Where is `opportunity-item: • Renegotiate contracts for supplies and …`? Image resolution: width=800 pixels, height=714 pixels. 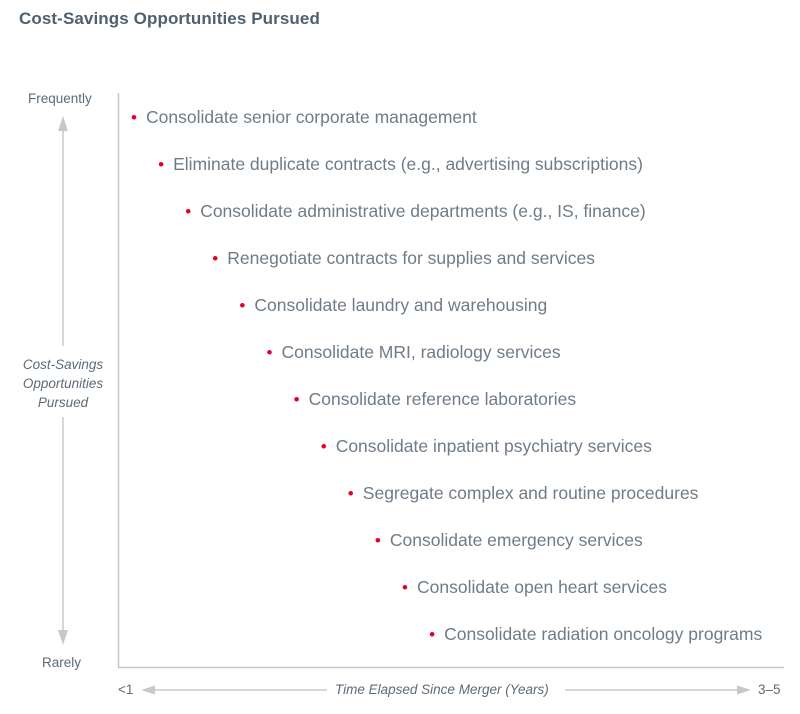
opportunity-item: • Renegotiate contracts for supplies and … is located at coordinates (403, 258).